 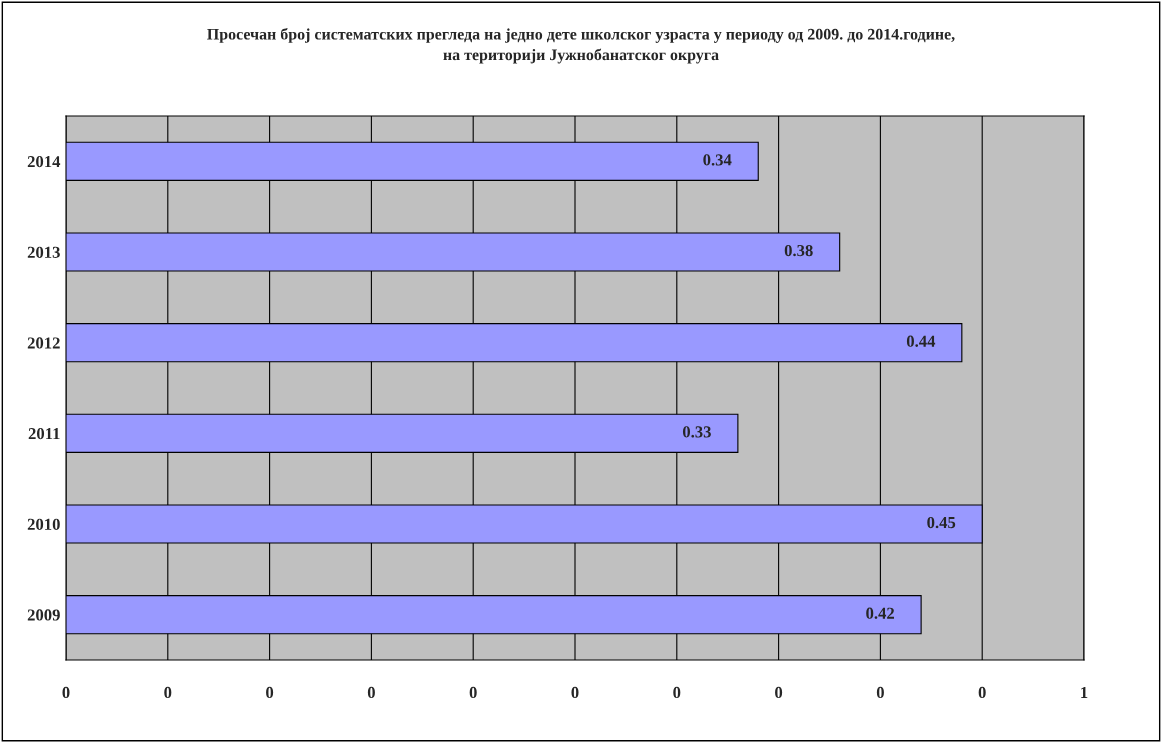 I want to click on y-tick-label: 2010, so click(x=43, y=524).